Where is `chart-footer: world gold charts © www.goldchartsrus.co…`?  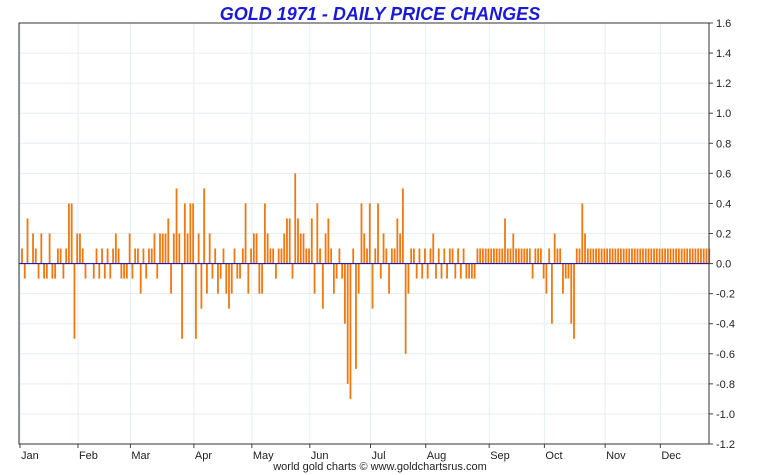
chart-footer: world gold charts © www.goldchartsrus.co… is located at coordinates (380, 467).